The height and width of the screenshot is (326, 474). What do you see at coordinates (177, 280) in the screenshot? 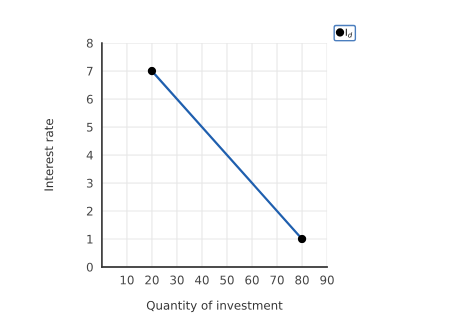
I see `x-tick-label: 30` at bounding box center [177, 280].